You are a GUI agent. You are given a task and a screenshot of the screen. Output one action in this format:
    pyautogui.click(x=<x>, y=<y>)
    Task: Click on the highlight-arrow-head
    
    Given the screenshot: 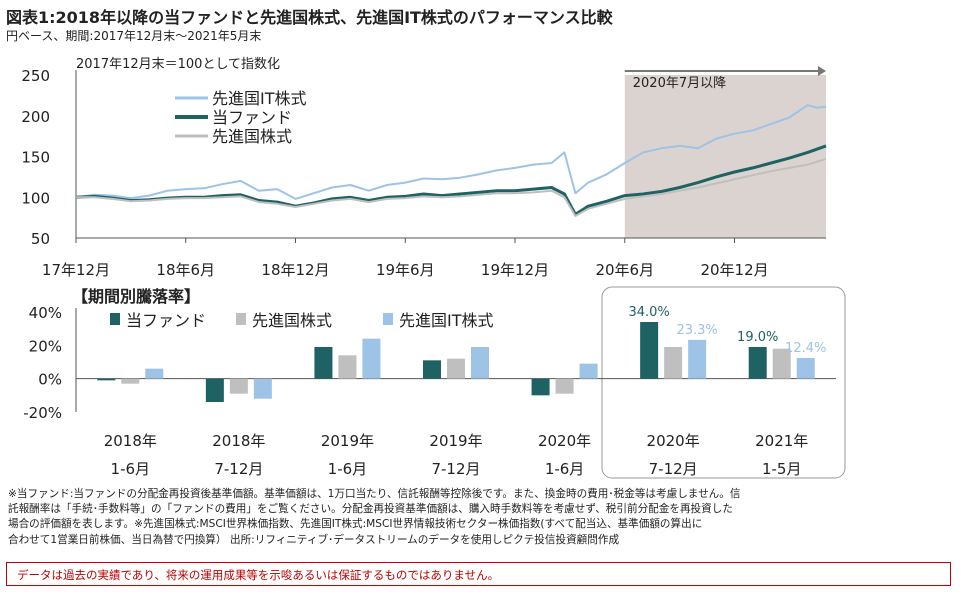 What is the action you would take?
    pyautogui.click(x=822, y=71)
    